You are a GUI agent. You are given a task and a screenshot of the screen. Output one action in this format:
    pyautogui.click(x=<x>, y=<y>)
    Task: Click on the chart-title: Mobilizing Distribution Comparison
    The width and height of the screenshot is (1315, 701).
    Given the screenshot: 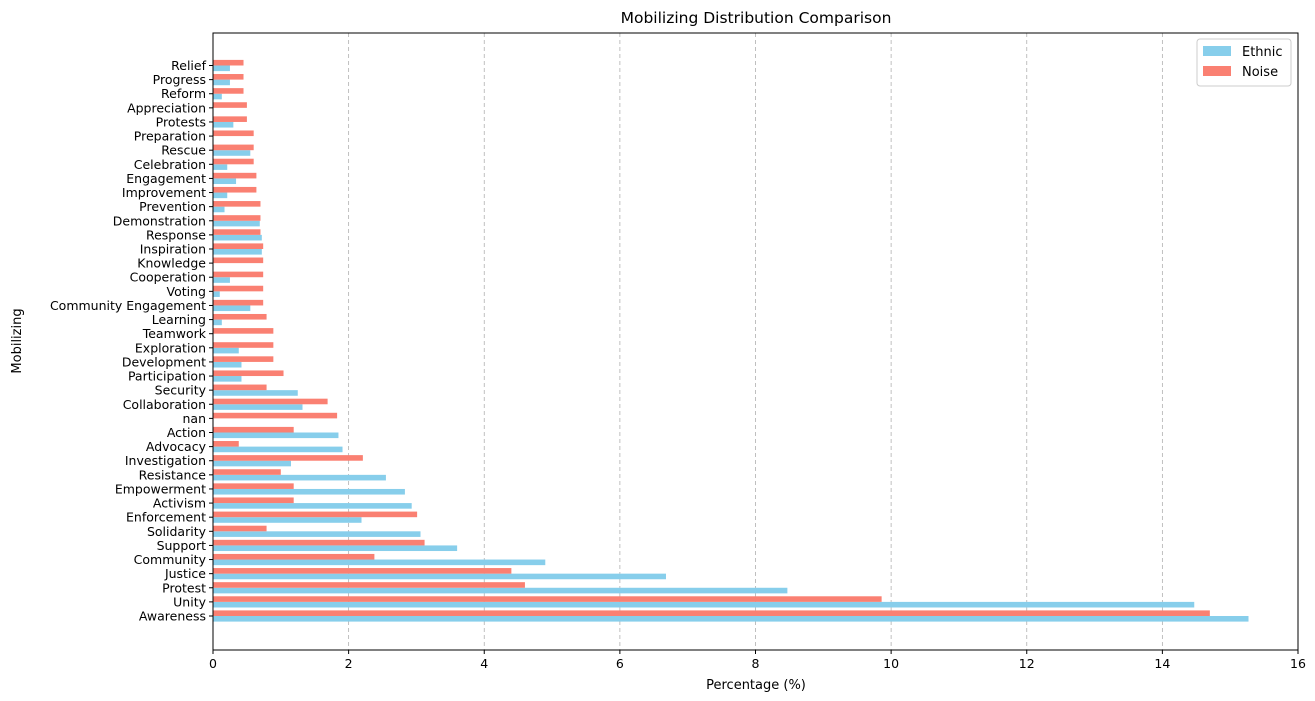 What is the action you would take?
    pyautogui.click(x=756, y=18)
    